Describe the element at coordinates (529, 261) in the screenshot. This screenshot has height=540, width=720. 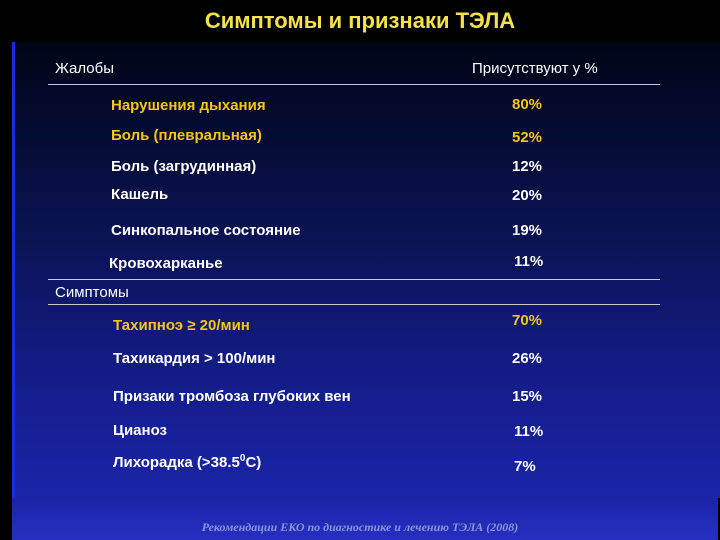
I see `complaint-value: 11%` at that location.